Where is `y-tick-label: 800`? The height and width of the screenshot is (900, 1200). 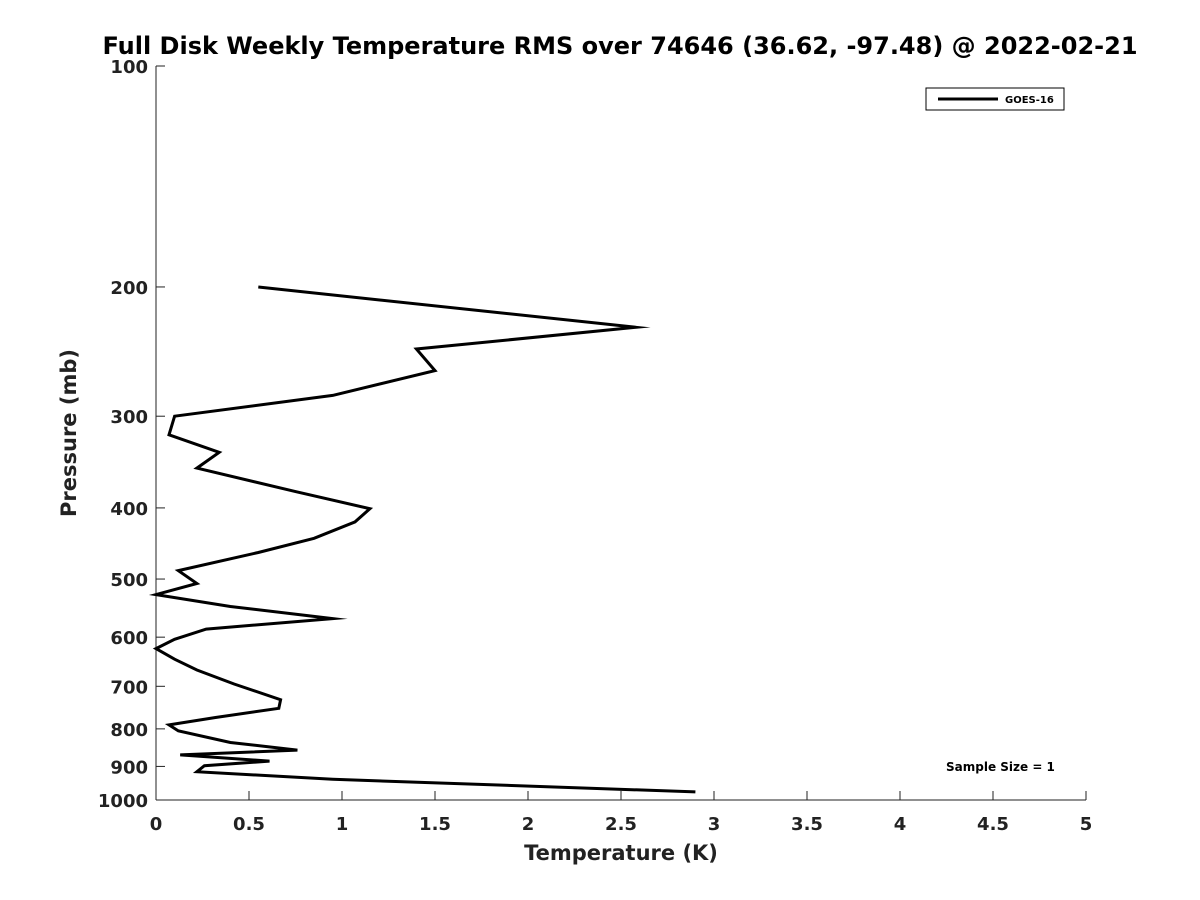 y-tick-label: 800 is located at coordinates (129, 730).